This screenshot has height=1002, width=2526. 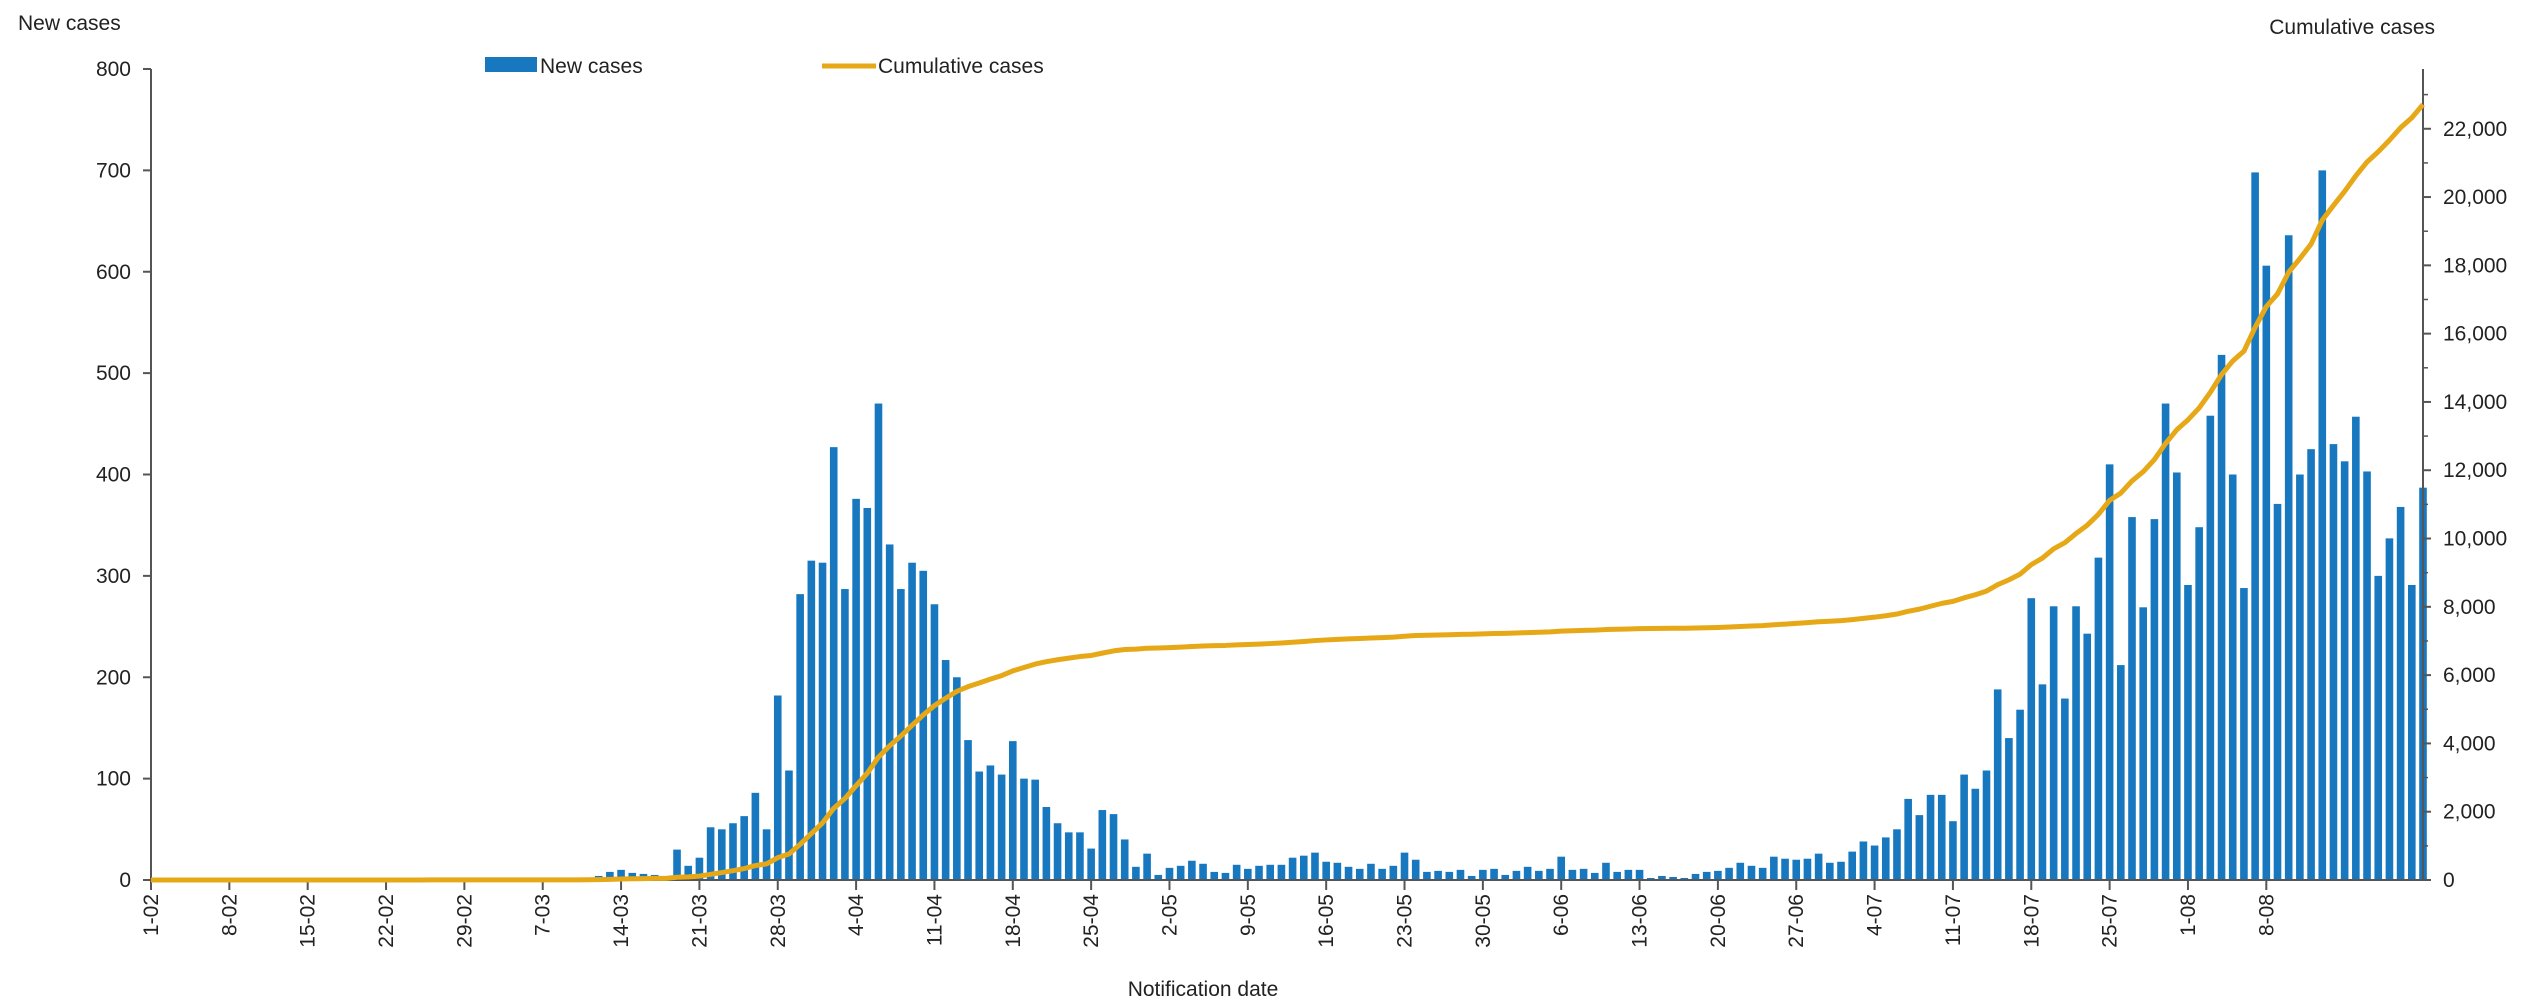 I want to click on left-tick-label: 500, so click(x=113, y=373).